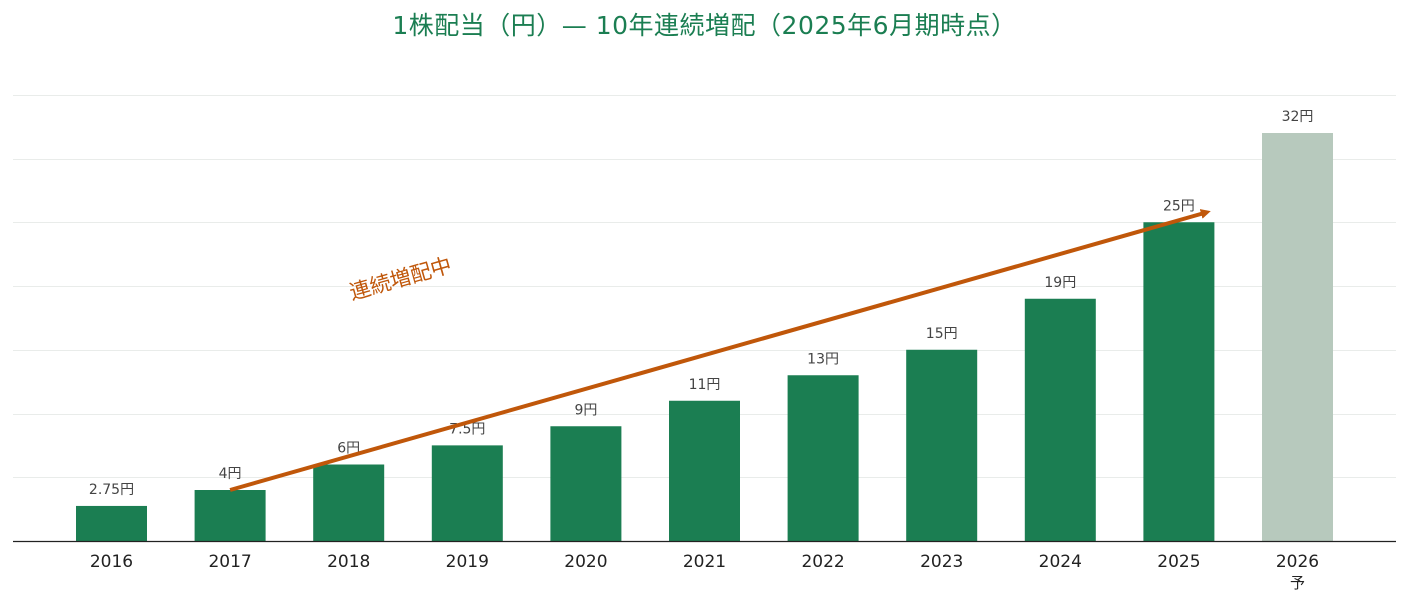  Describe the element at coordinates (822, 562) in the screenshot. I see `x-tick-label: 2022` at that location.